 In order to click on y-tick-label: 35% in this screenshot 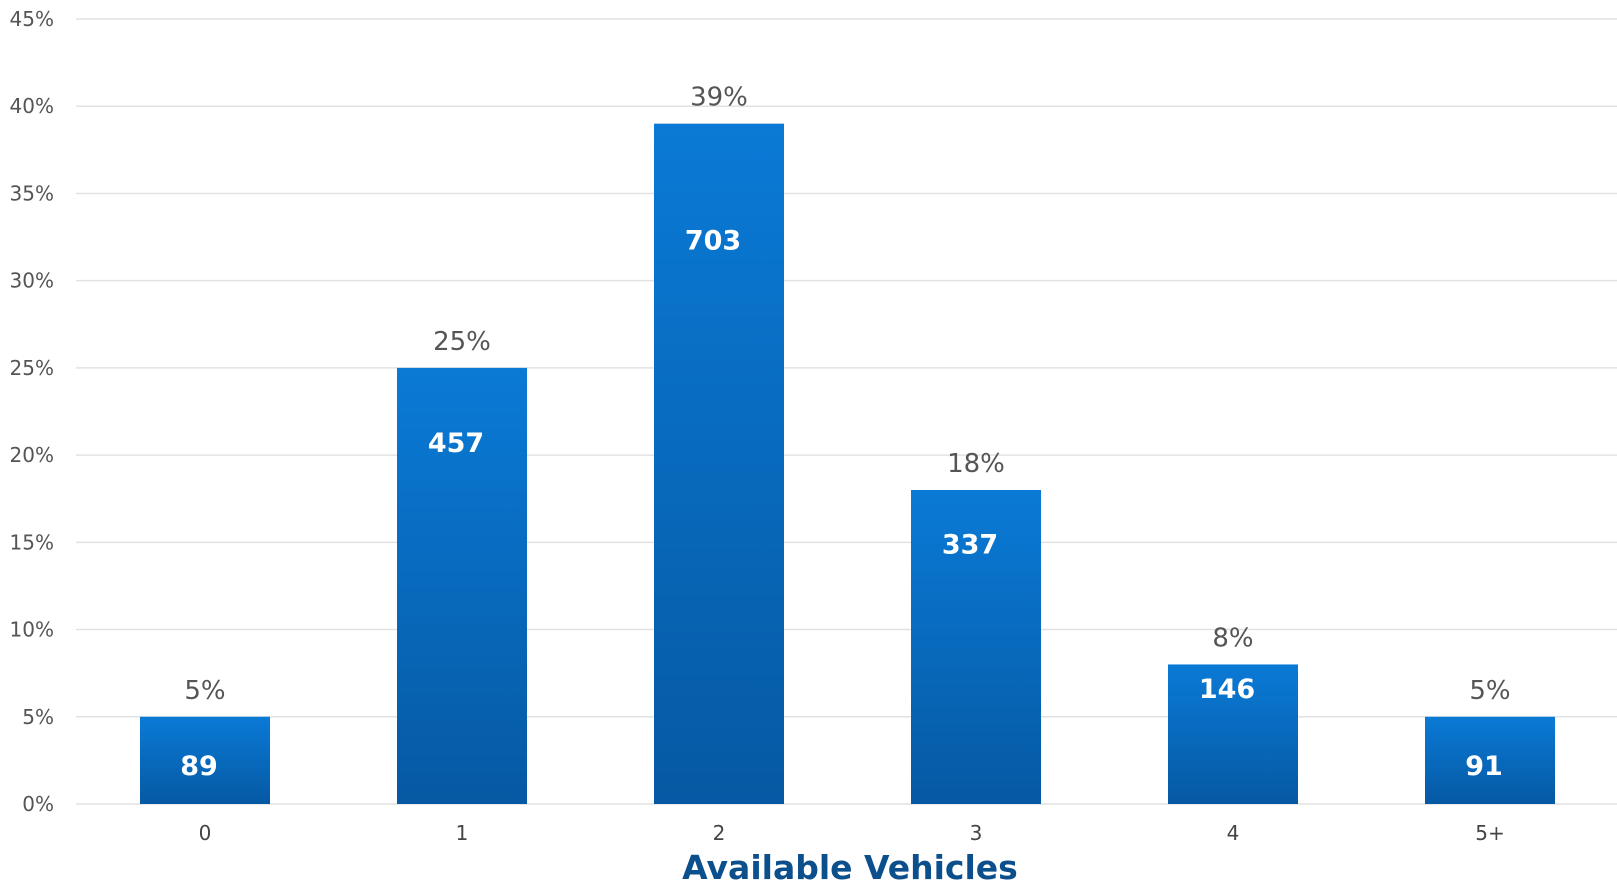, I will do `click(32, 193)`.